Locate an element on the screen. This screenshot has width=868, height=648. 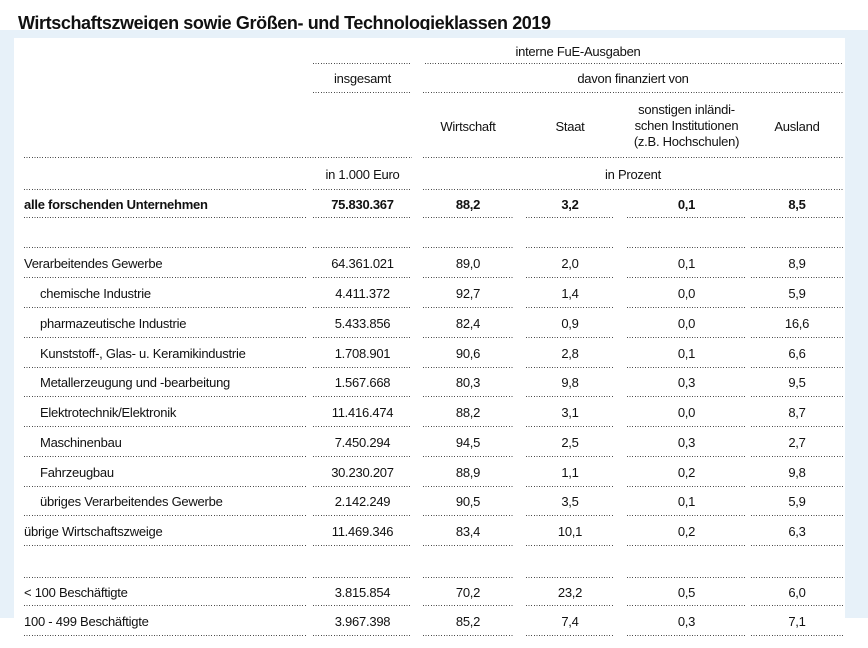
cell-staat: 23,2 is located at coordinates (570, 592).